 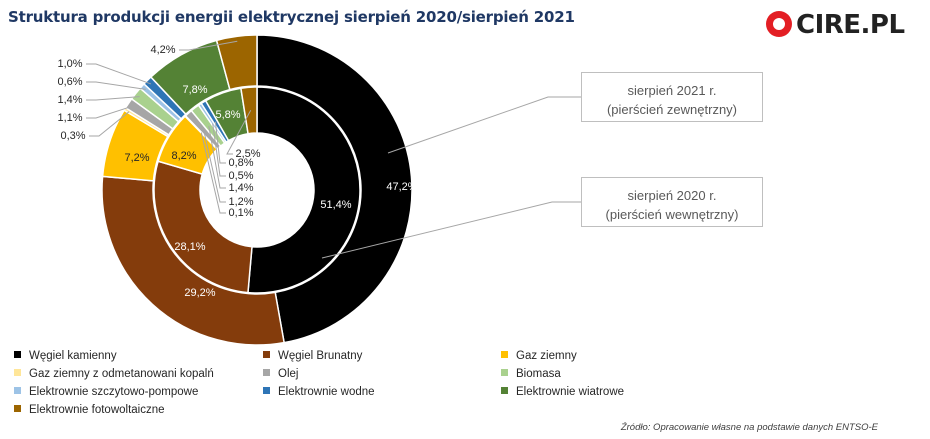 I want to click on outer-label-5: 1,4%, so click(x=69, y=100).